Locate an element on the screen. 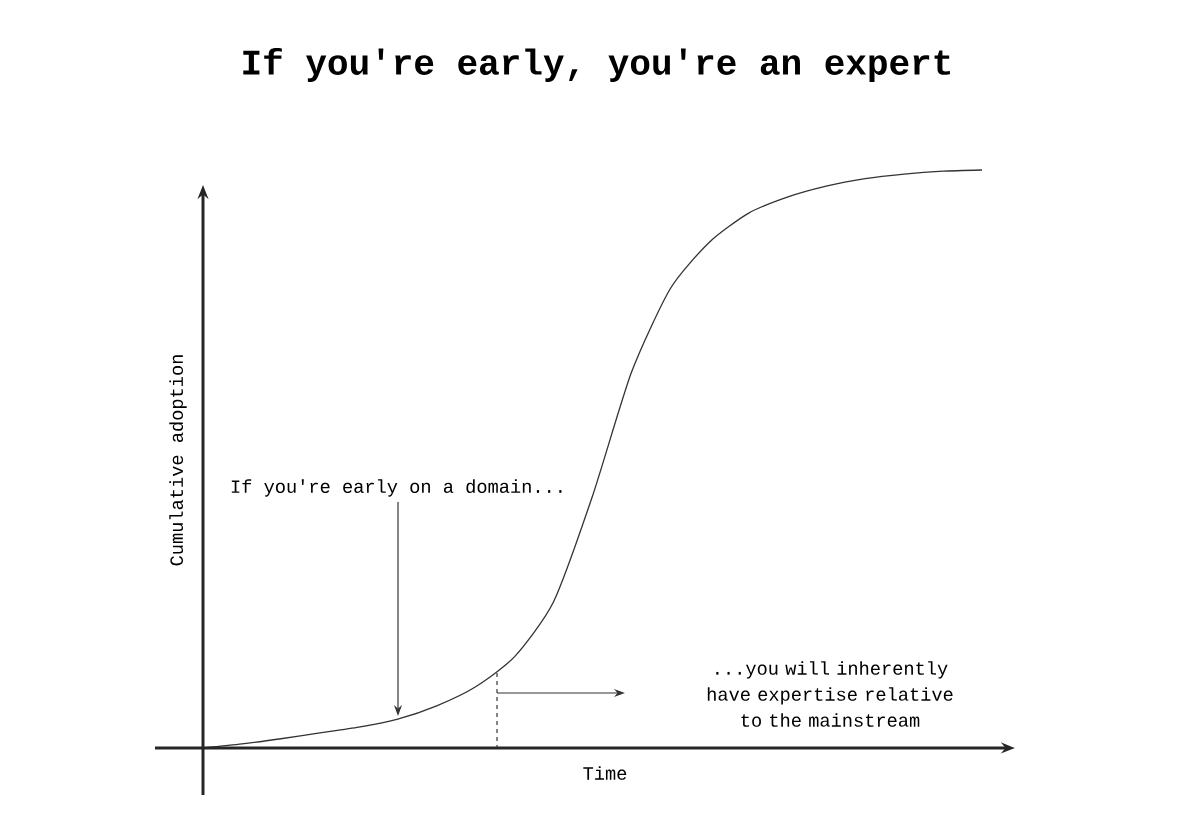 The width and height of the screenshot is (1193, 837). y-axis-title: Cumulative adoption is located at coordinates (178, 460).